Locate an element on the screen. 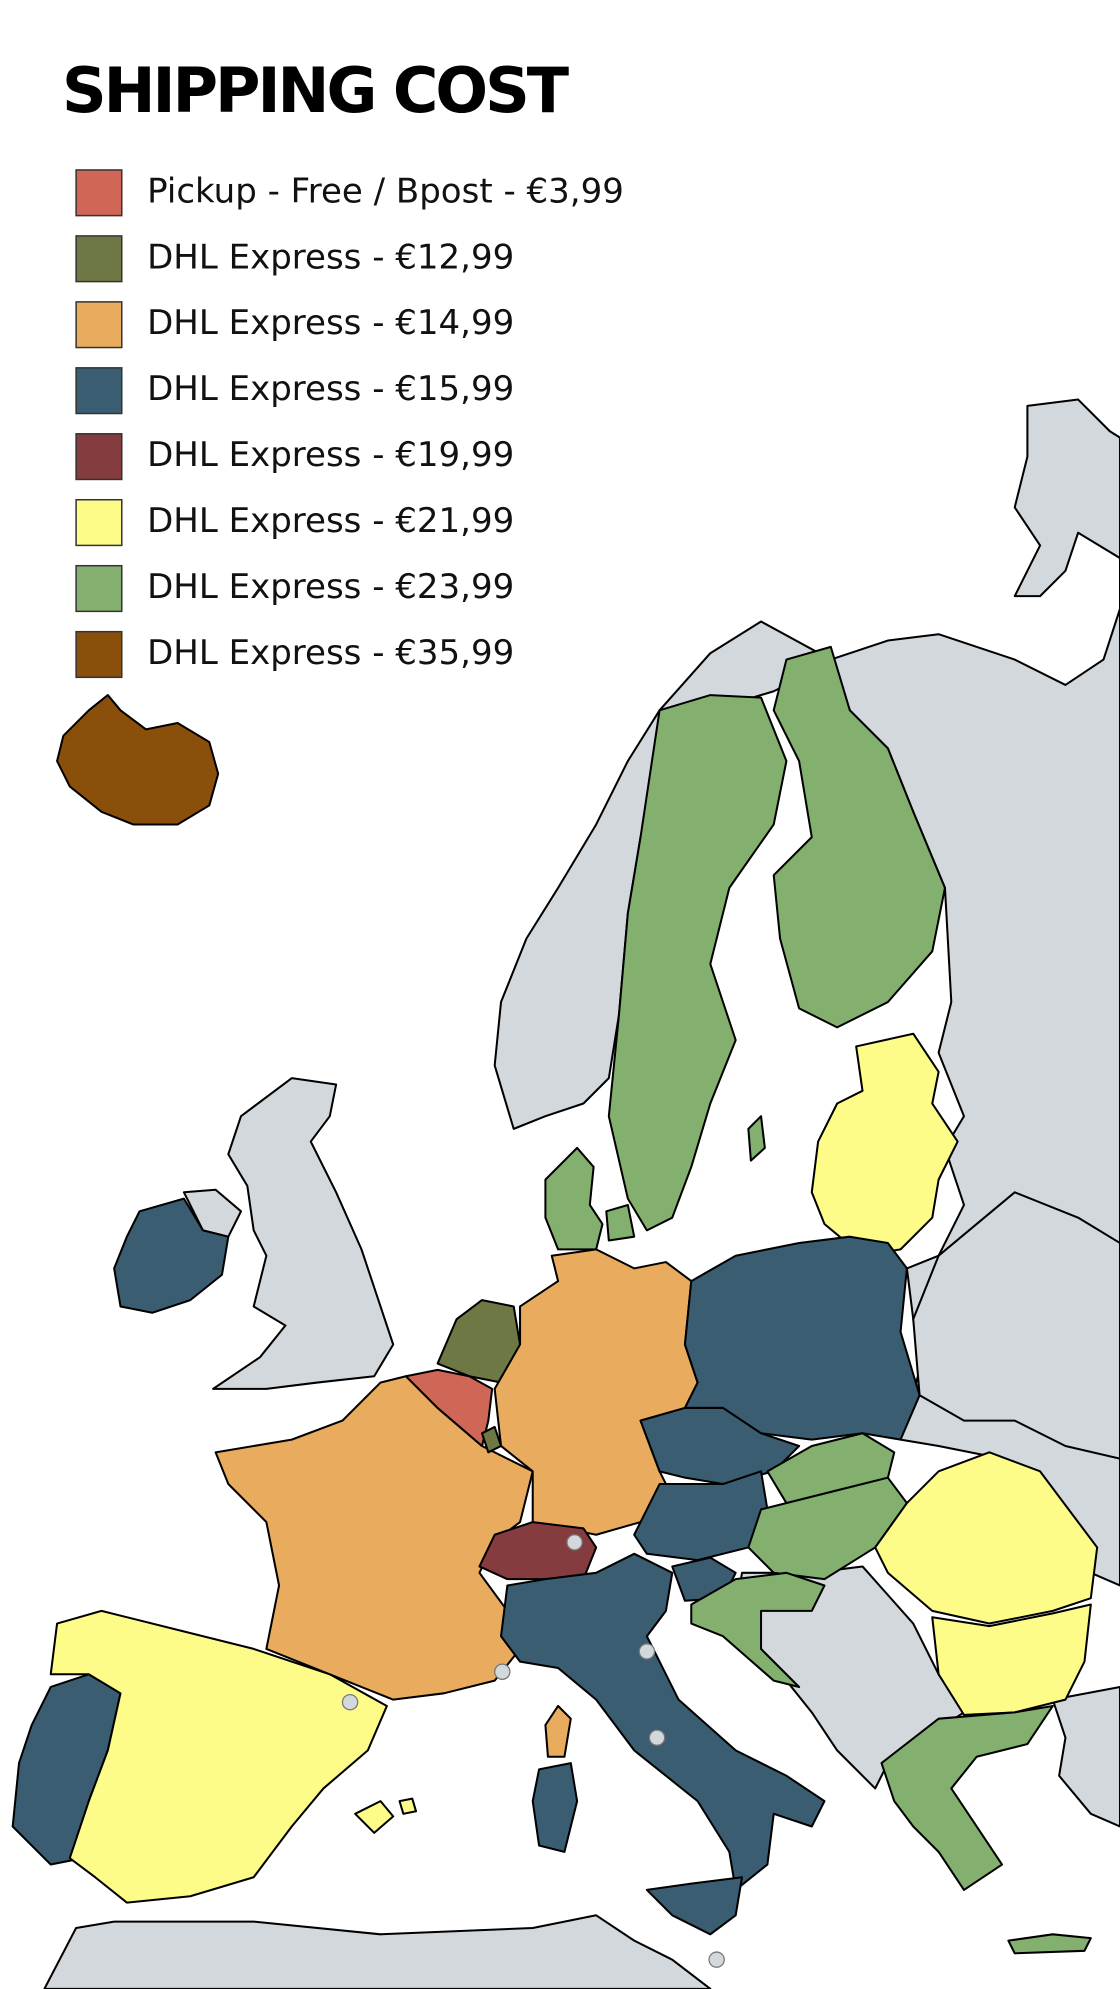 The height and width of the screenshot is (1989, 1120). title: SHIPPING COST is located at coordinates (315, 90).